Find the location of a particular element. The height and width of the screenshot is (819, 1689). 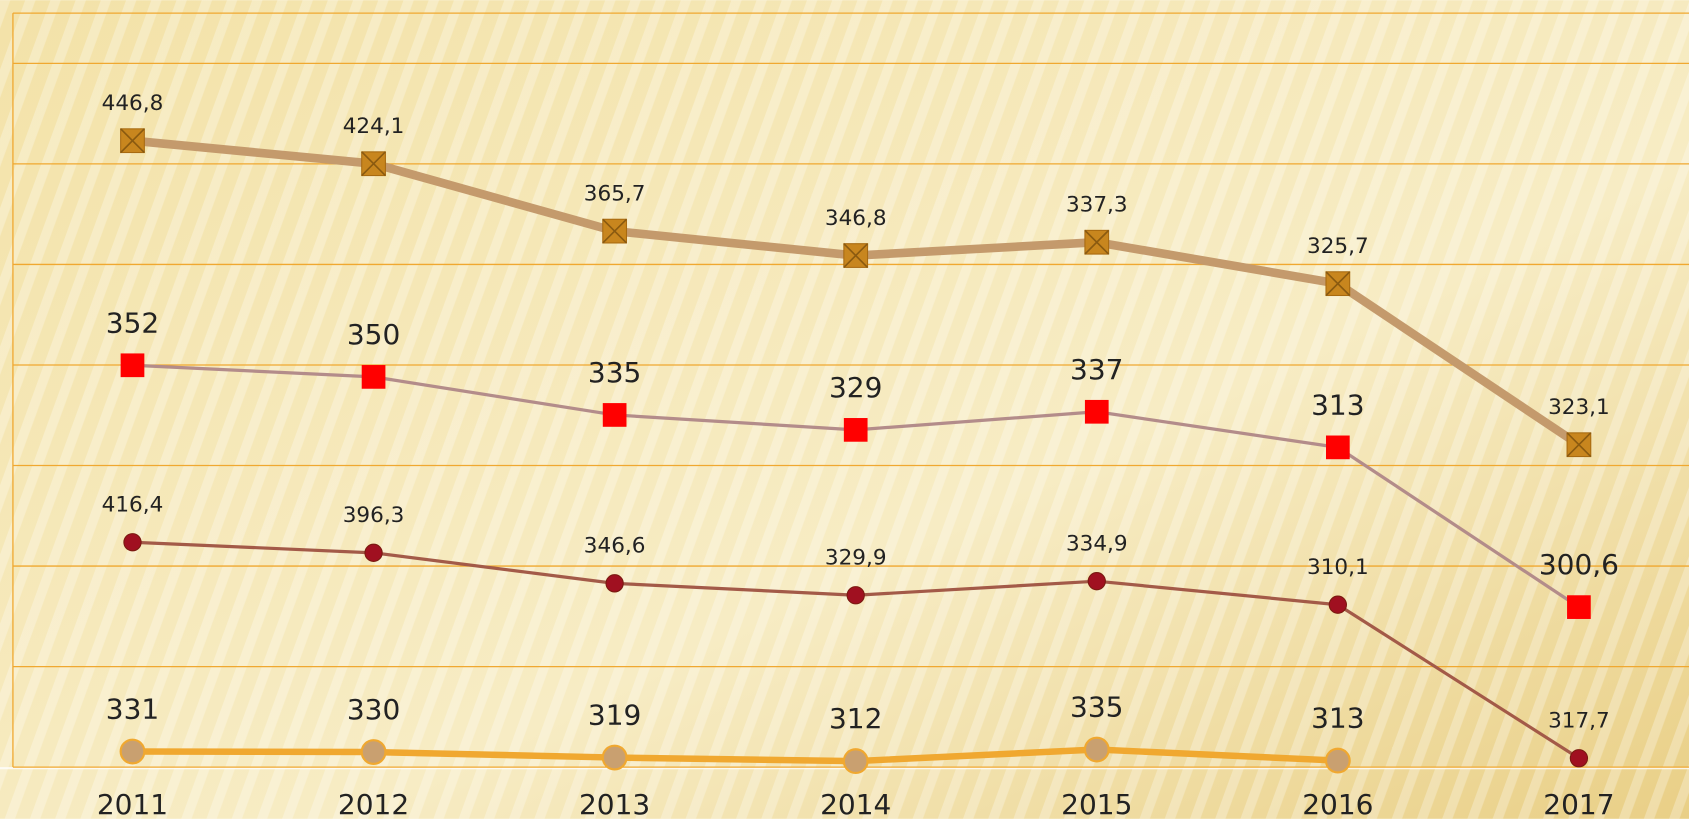

x-tick-label: 2014 is located at coordinates (855, 803).